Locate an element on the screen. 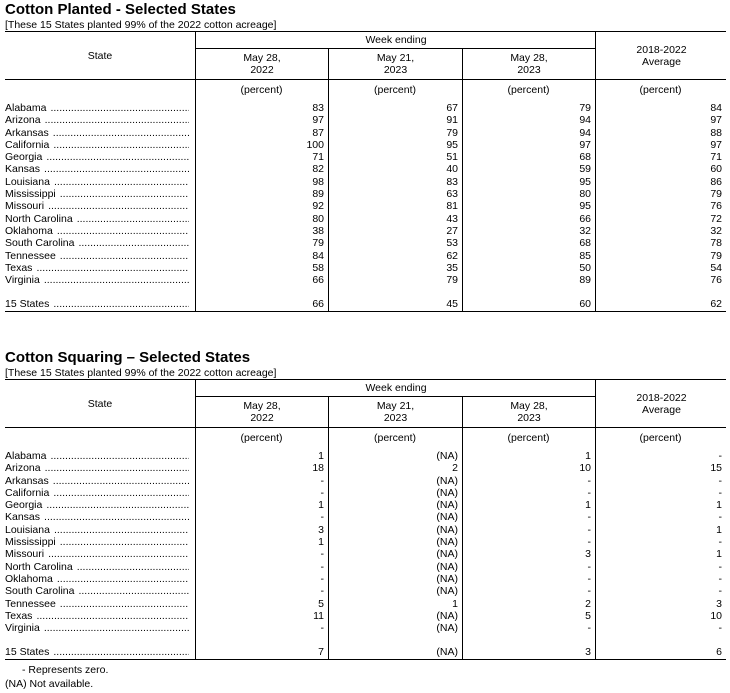 This screenshot has width=730, height=693. average-header-text: 2018-2022 Average is located at coordinates (661, 404).